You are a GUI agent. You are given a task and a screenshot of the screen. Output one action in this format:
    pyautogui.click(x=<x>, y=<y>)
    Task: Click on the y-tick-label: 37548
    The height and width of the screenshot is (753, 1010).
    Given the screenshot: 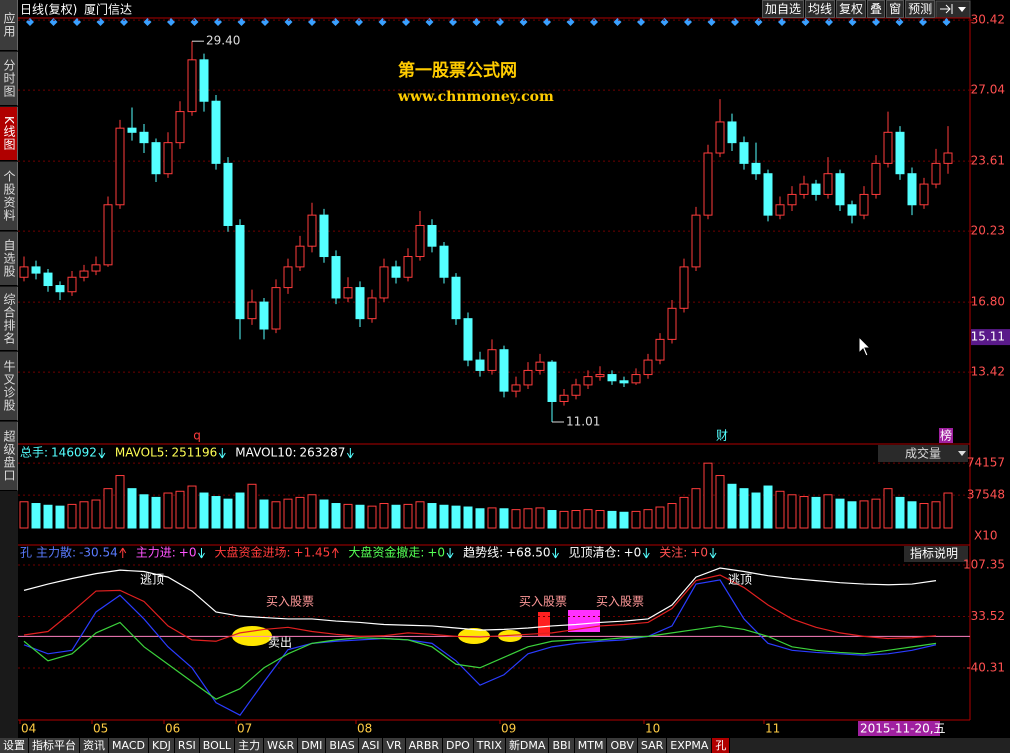 What is the action you would take?
    pyautogui.click(x=986, y=495)
    